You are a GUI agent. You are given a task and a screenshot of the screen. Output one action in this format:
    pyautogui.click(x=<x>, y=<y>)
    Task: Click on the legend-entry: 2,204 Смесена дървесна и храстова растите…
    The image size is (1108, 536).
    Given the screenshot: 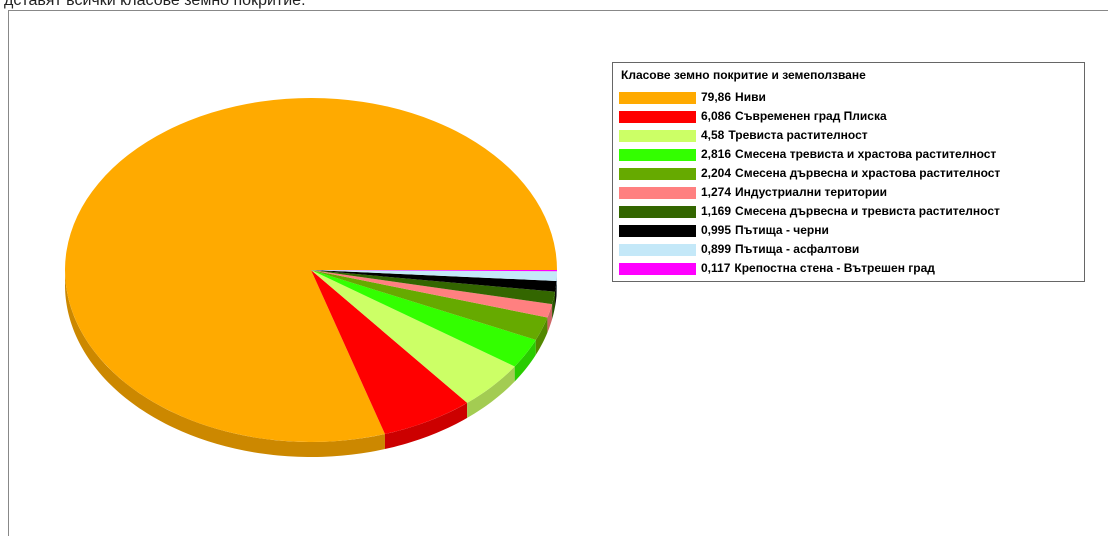 What is the action you would take?
    pyautogui.click(x=850, y=173)
    